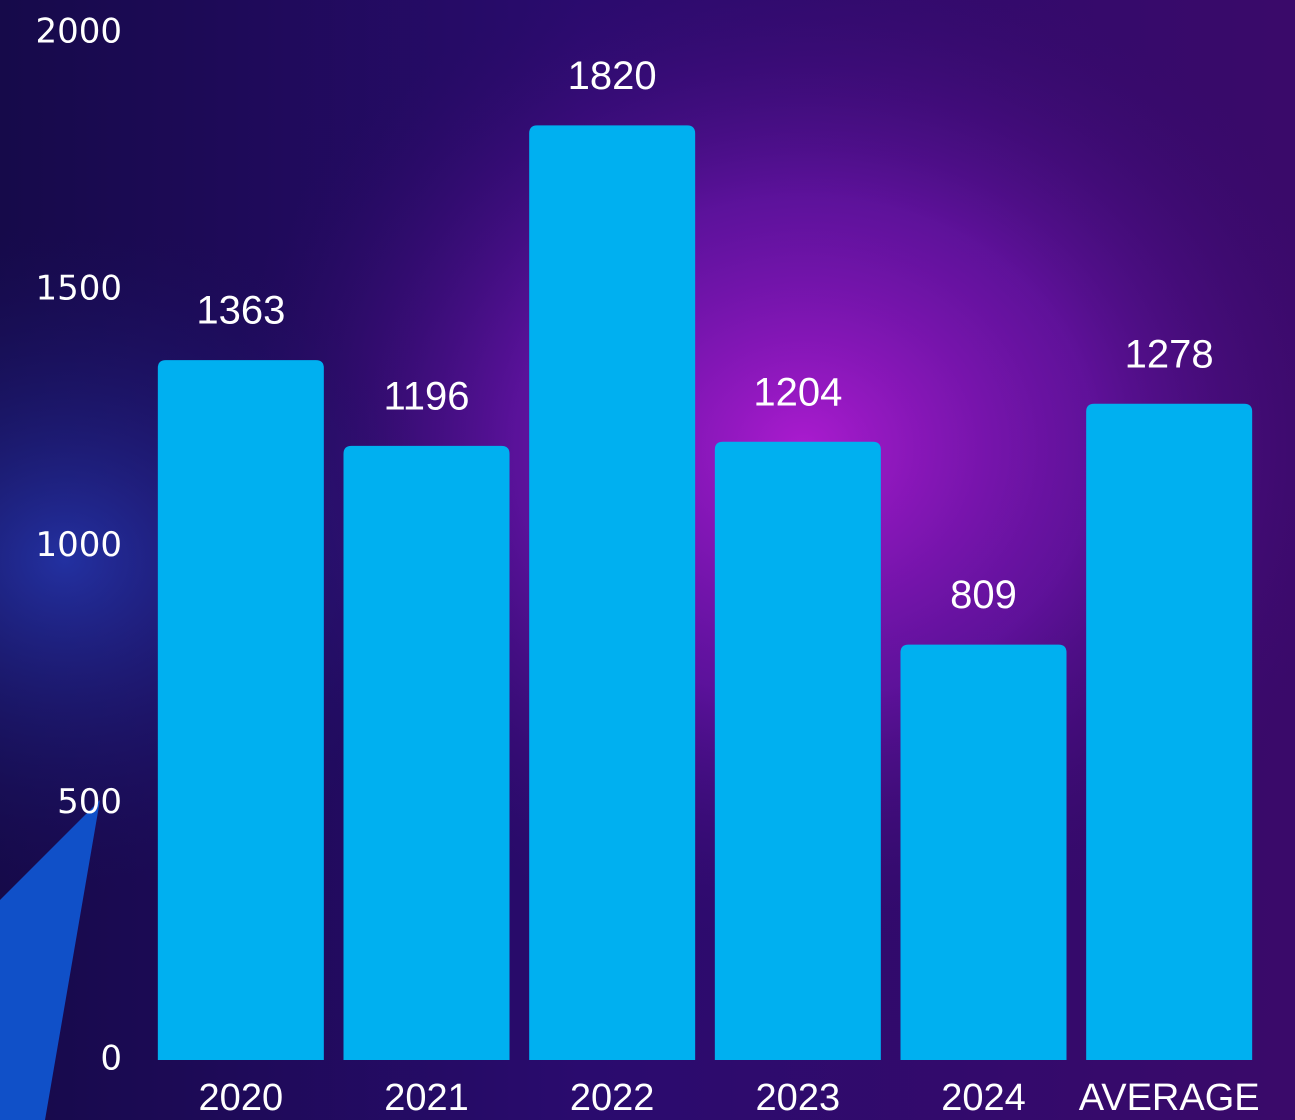 The height and width of the screenshot is (1120, 1295). What do you see at coordinates (78, 32) in the screenshot?
I see `y-tick-label: 2000` at bounding box center [78, 32].